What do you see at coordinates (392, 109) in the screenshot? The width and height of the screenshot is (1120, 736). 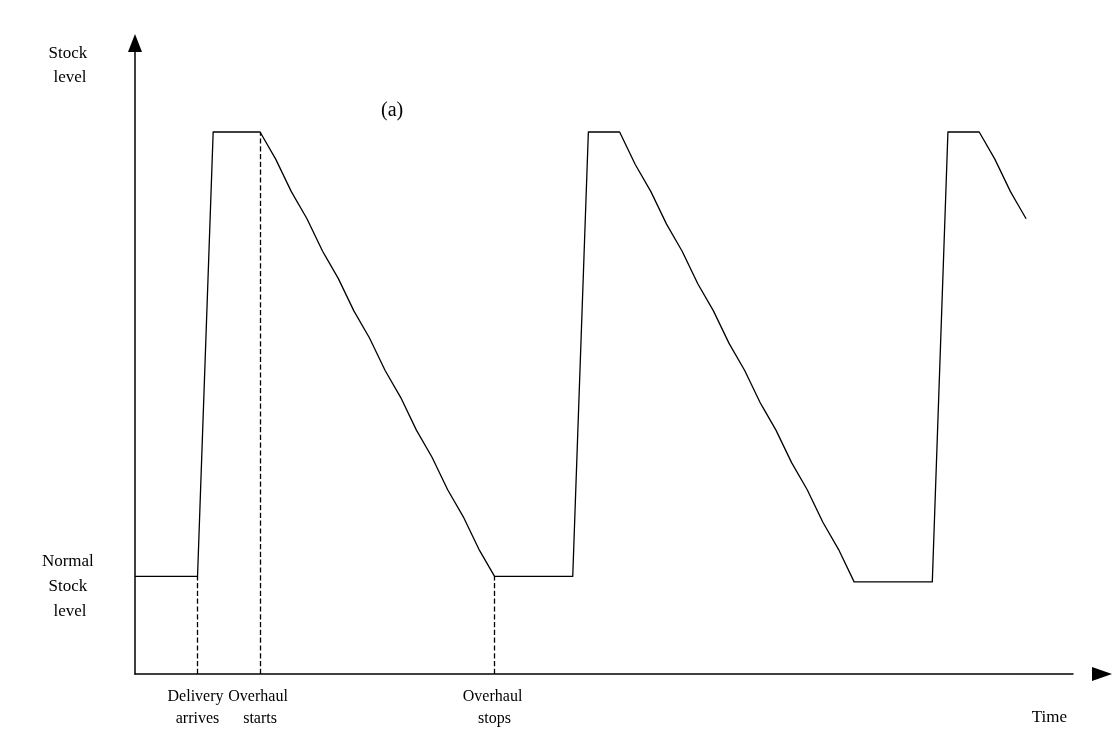 I see `chart-title: (a)` at bounding box center [392, 109].